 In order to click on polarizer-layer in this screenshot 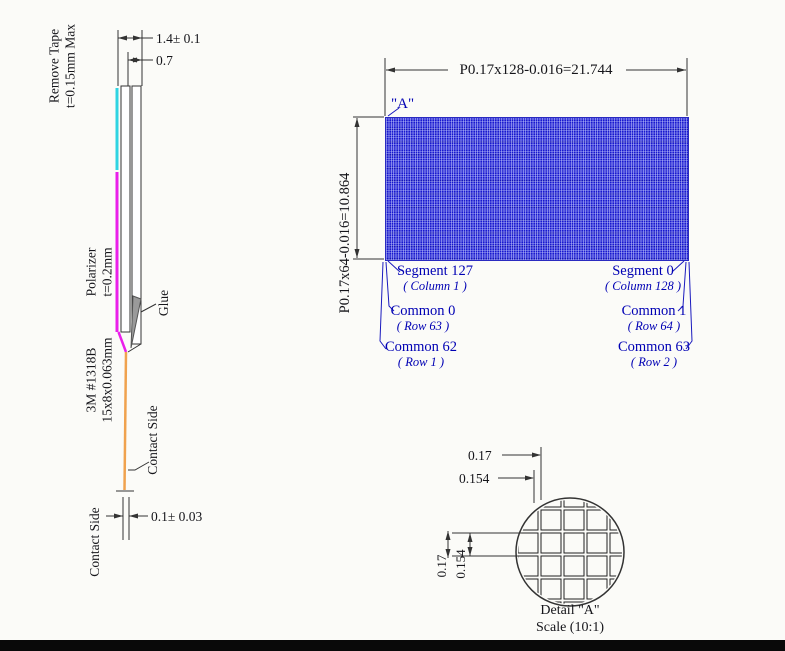, I will do `click(117, 252)`.